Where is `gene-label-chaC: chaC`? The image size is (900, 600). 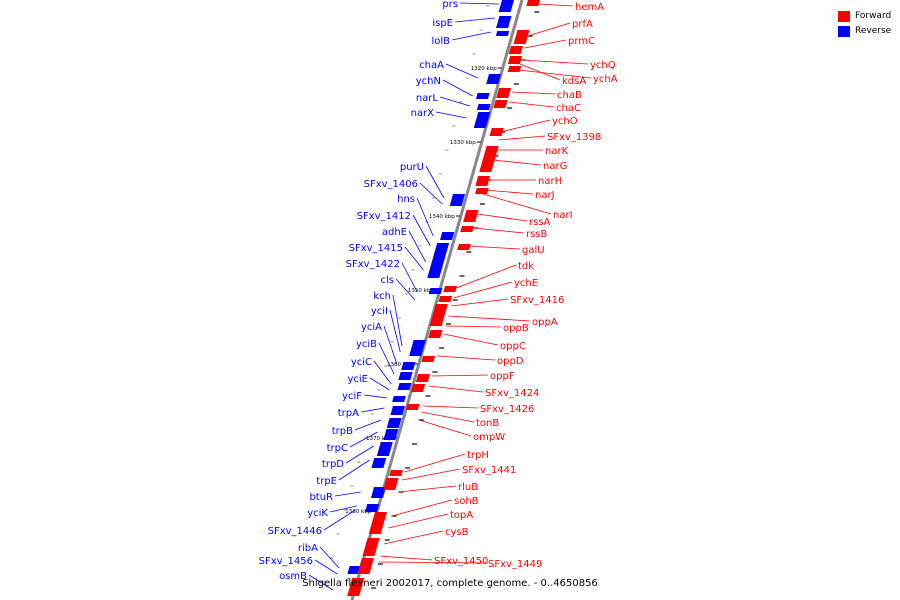 gene-label-chaC: chaC is located at coordinates (568, 108).